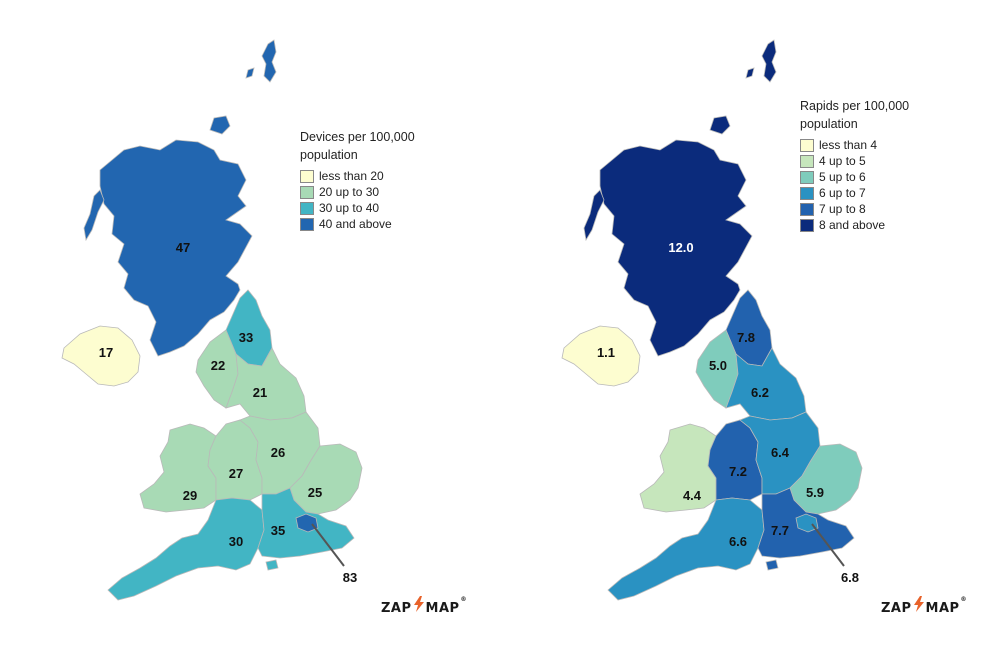  I want to click on left-region-london, so click(307, 523).